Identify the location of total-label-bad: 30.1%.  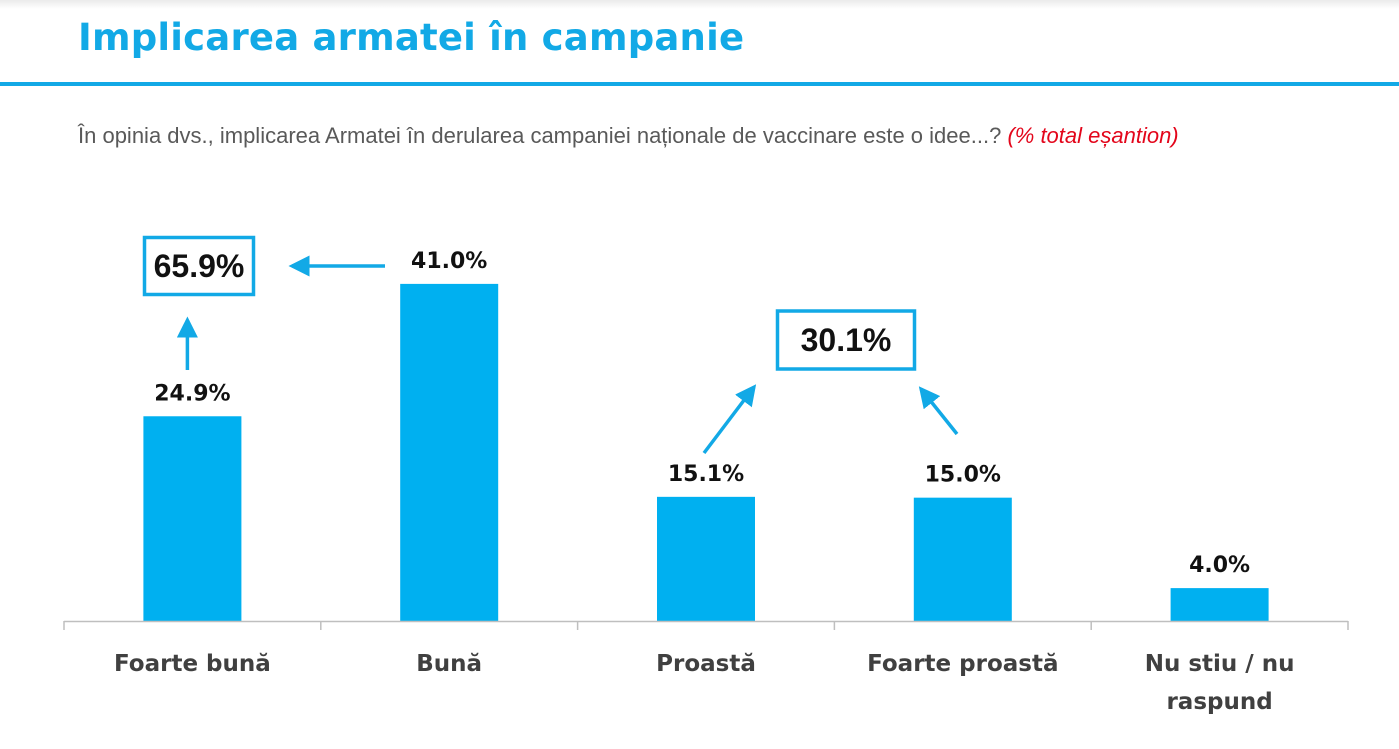
(846, 340).